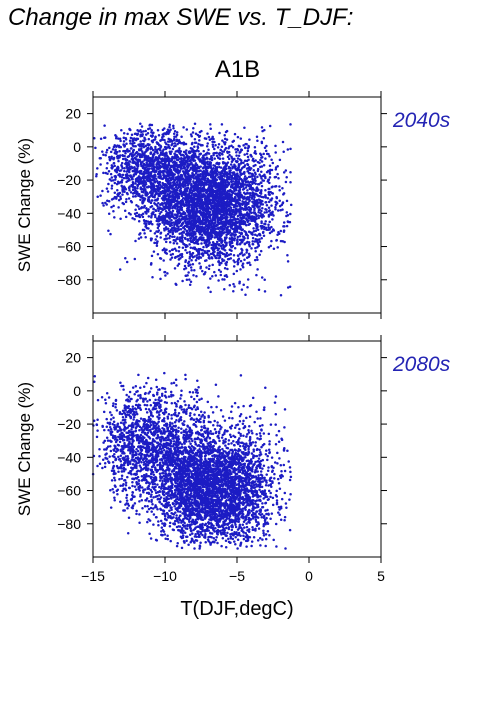  Describe the element at coordinates (24, 205) in the screenshot. I see `y-axis-title: SWE Change (%)` at that location.